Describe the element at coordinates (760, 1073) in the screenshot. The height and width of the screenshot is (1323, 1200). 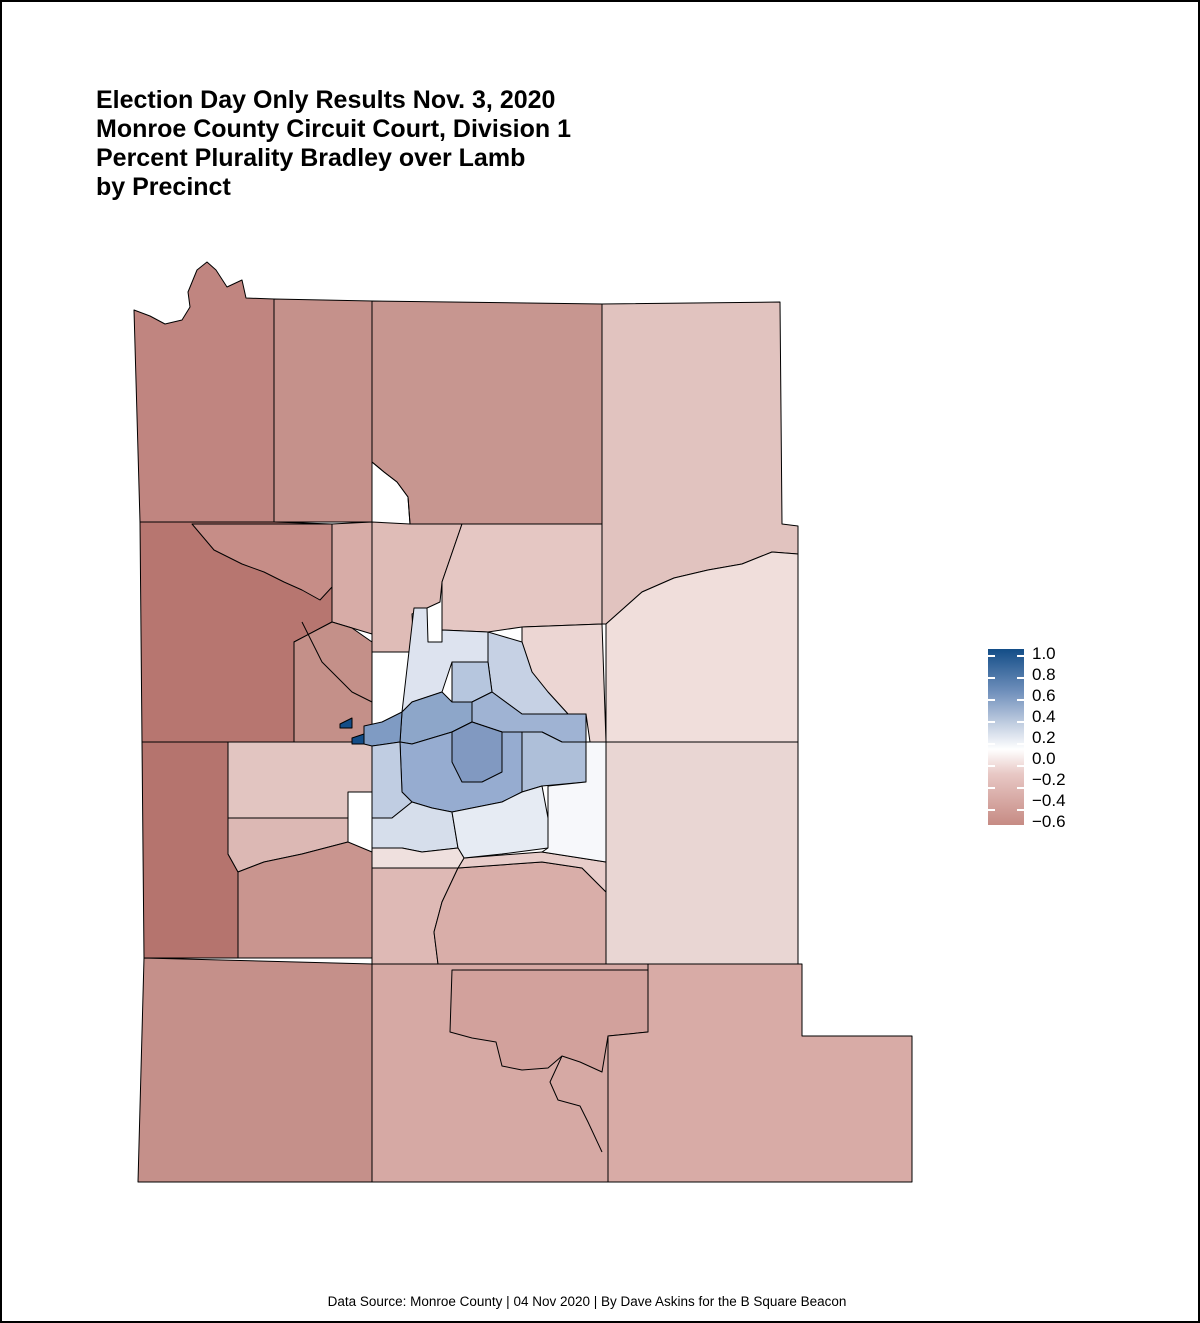
I see `precinct-southeast` at that location.